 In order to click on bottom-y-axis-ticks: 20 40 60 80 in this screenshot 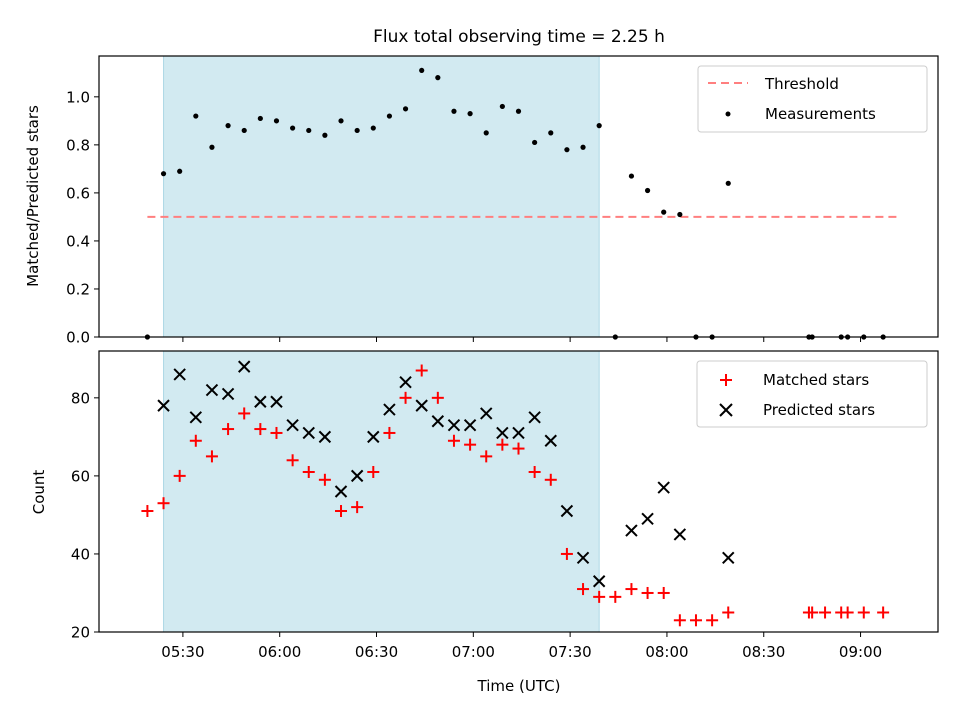, I will do `click(85, 515)`.